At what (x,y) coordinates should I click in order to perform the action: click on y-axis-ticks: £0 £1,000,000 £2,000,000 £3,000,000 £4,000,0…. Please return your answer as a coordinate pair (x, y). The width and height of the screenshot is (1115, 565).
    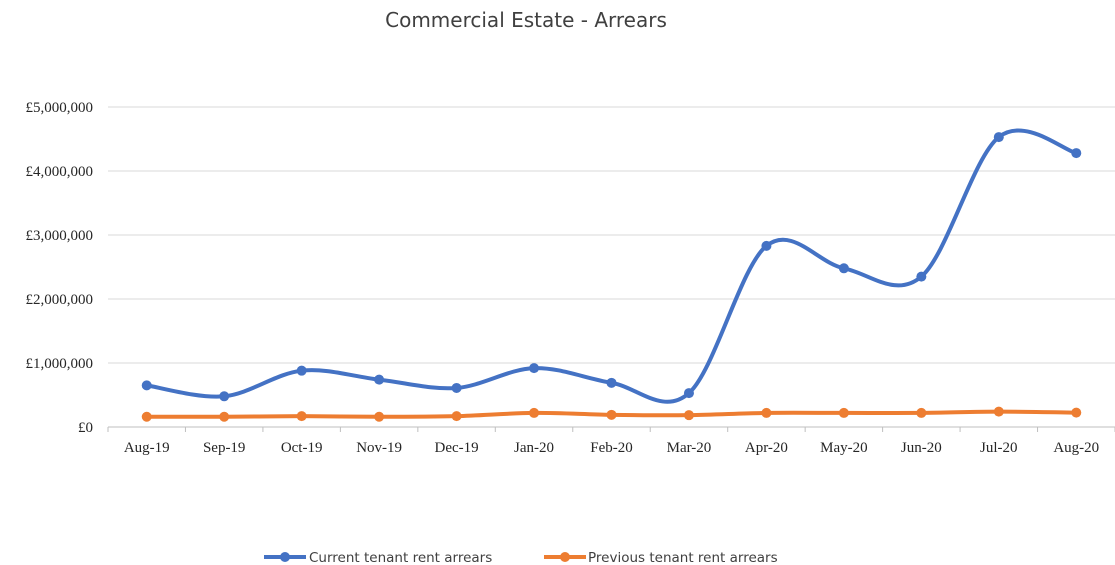
    Looking at the image, I should click on (60, 268).